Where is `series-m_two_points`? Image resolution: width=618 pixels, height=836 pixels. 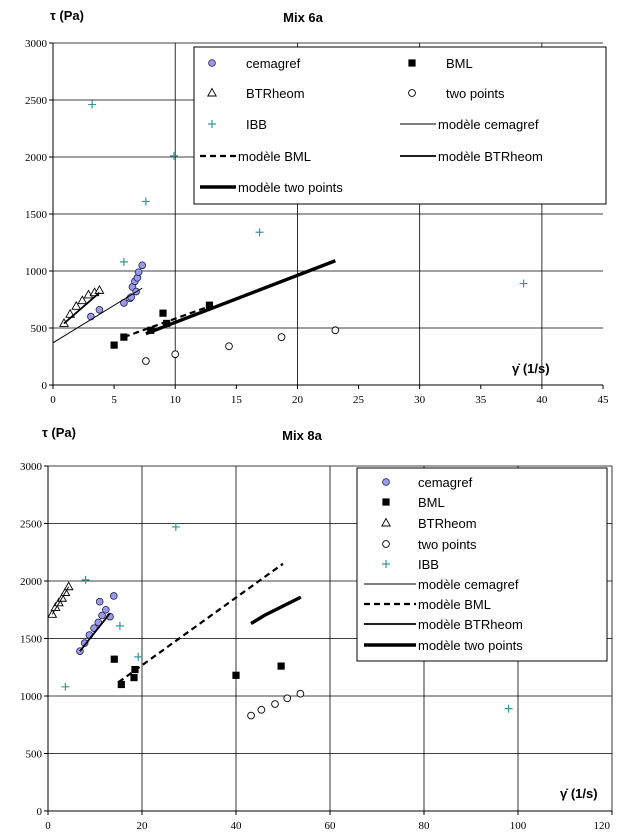
series-m_two_points is located at coordinates (276, 610).